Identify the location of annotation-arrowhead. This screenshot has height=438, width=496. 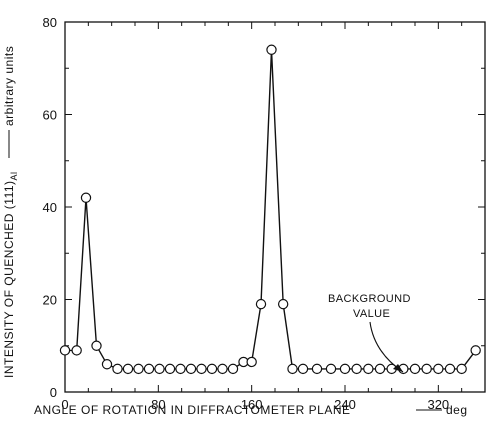
(398, 368).